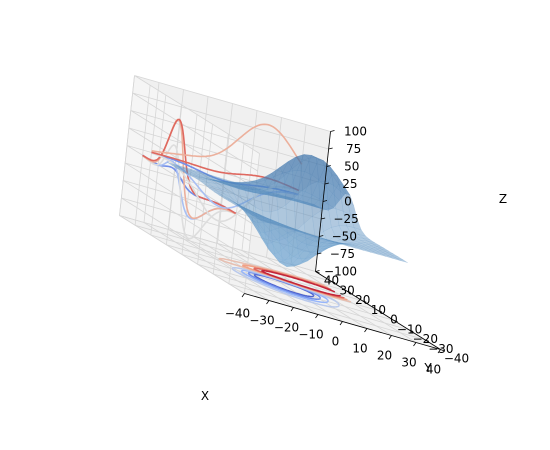 This screenshot has width=550, height=450. I want to click on y-tick-label: 30, so click(346, 290).